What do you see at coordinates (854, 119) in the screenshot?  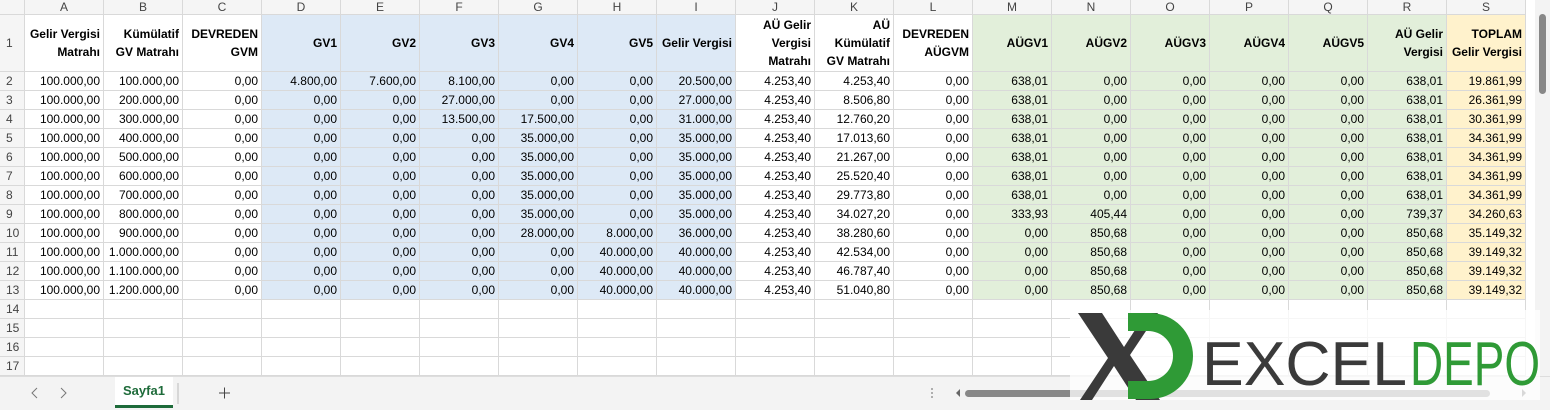 I see `cell: 12.760,20` at bounding box center [854, 119].